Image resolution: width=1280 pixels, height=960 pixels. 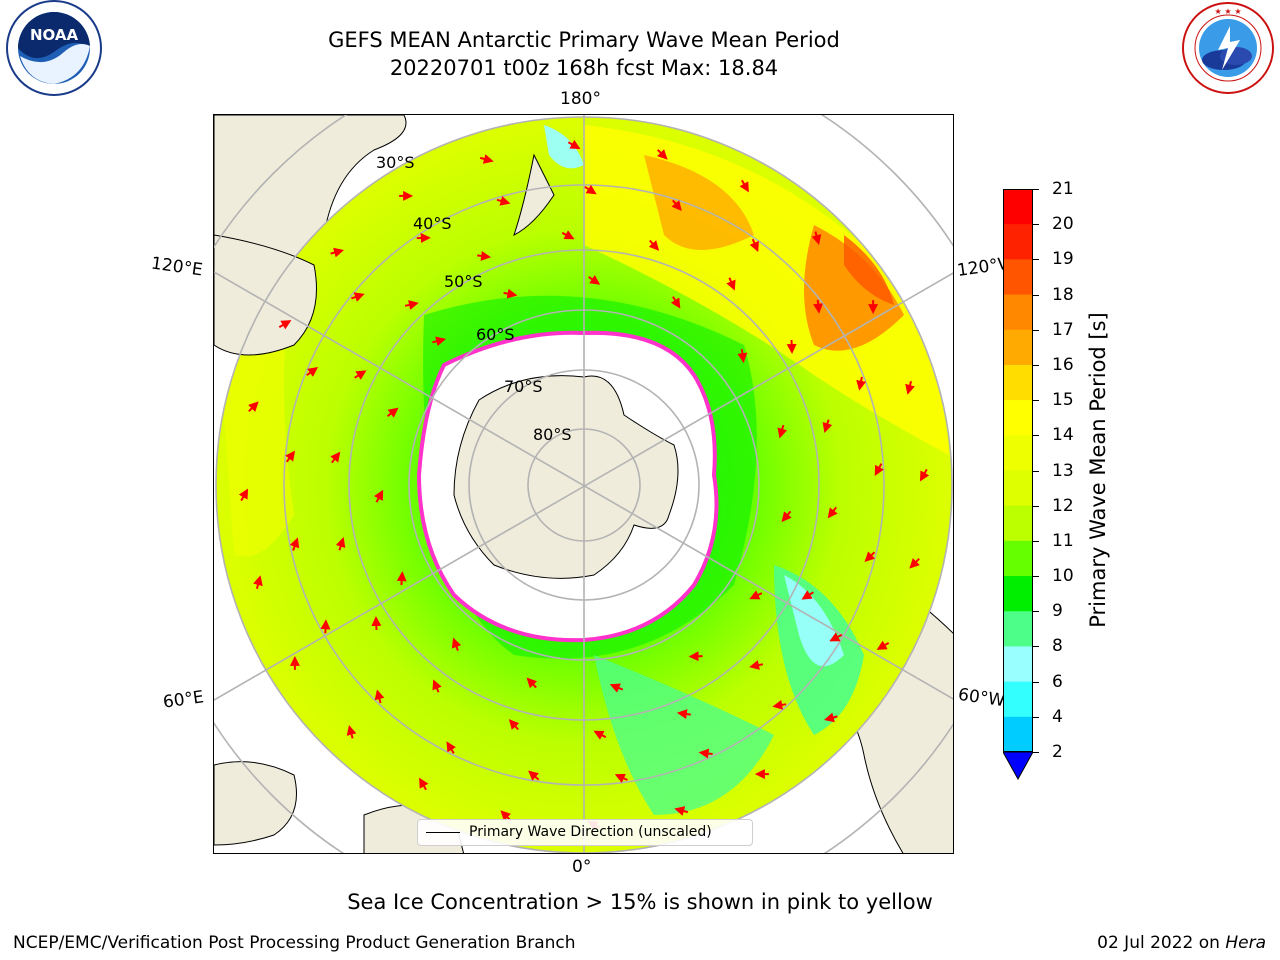 What do you see at coordinates (54, 35) in the screenshot?
I see `svg-text: NOAA` at bounding box center [54, 35].